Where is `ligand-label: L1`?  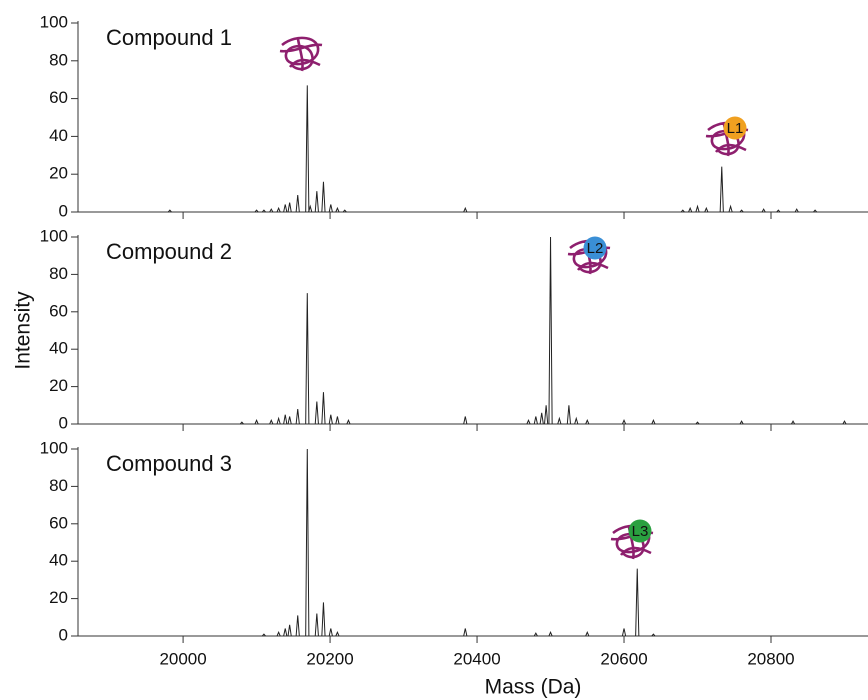
ligand-label: L1 is located at coordinates (735, 128).